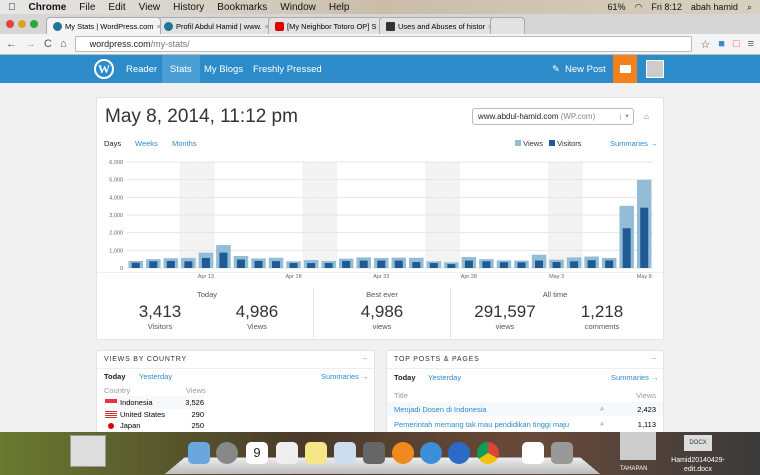 The width and height of the screenshot is (760, 475). Describe the element at coordinates (750, 44) in the screenshot. I see `menu-icon: ≡` at that location.